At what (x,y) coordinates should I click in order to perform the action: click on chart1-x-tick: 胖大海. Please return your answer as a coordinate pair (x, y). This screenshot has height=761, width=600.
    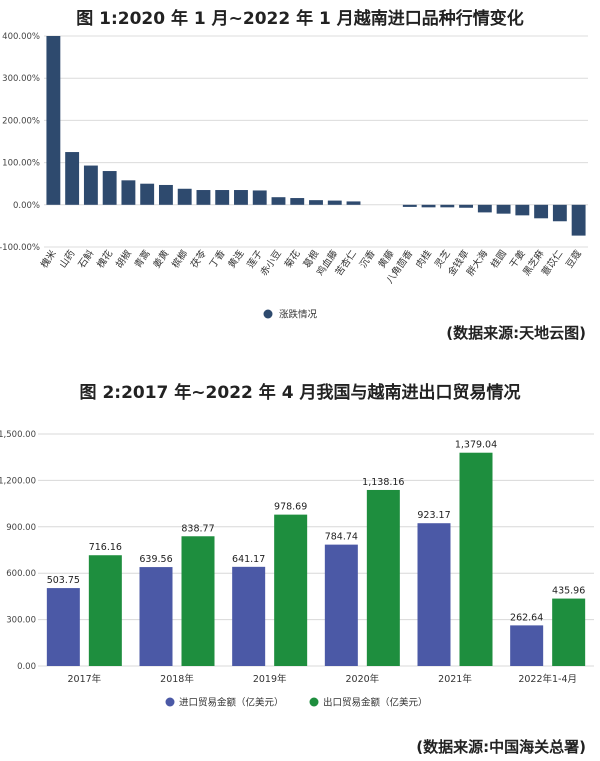
    Looking at the image, I should click on (477, 262).